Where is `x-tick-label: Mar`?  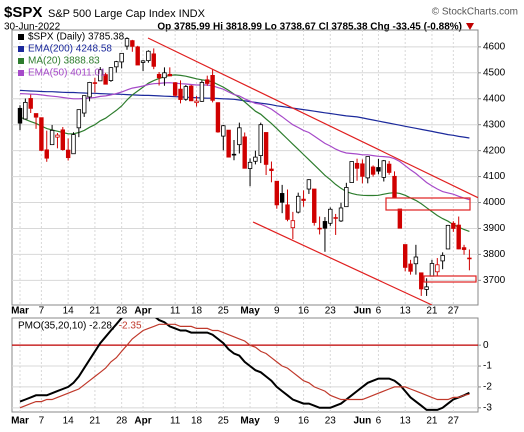 x-tick-label: Mar is located at coordinates (20, 311).